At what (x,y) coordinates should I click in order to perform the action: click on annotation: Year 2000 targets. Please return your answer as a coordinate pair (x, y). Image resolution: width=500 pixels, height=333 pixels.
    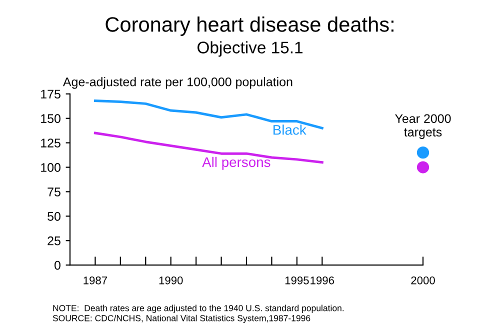
    Looking at the image, I should click on (423, 126).